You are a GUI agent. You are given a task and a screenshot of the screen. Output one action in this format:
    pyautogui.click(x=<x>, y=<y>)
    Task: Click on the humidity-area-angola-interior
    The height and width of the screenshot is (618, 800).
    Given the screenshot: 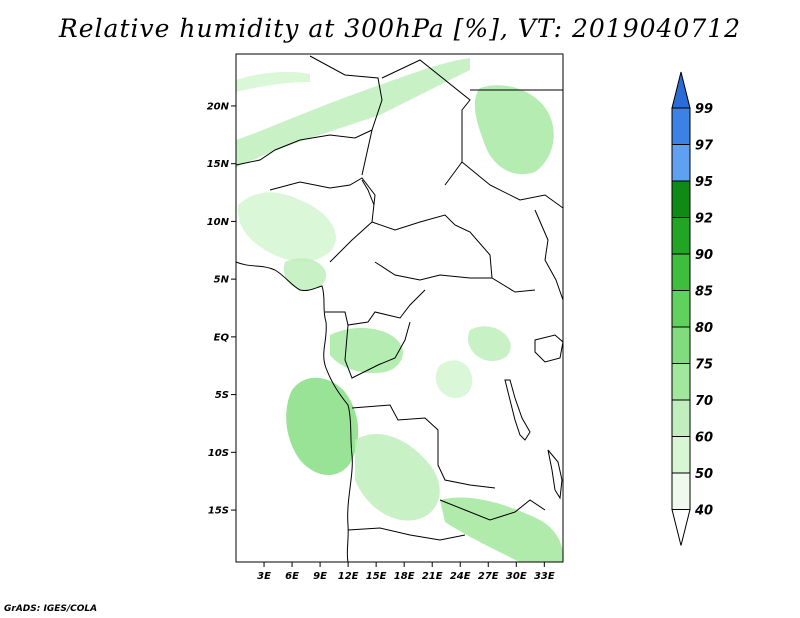 What is the action you would take?
    pyautogui.click(x=397, y=477)
    